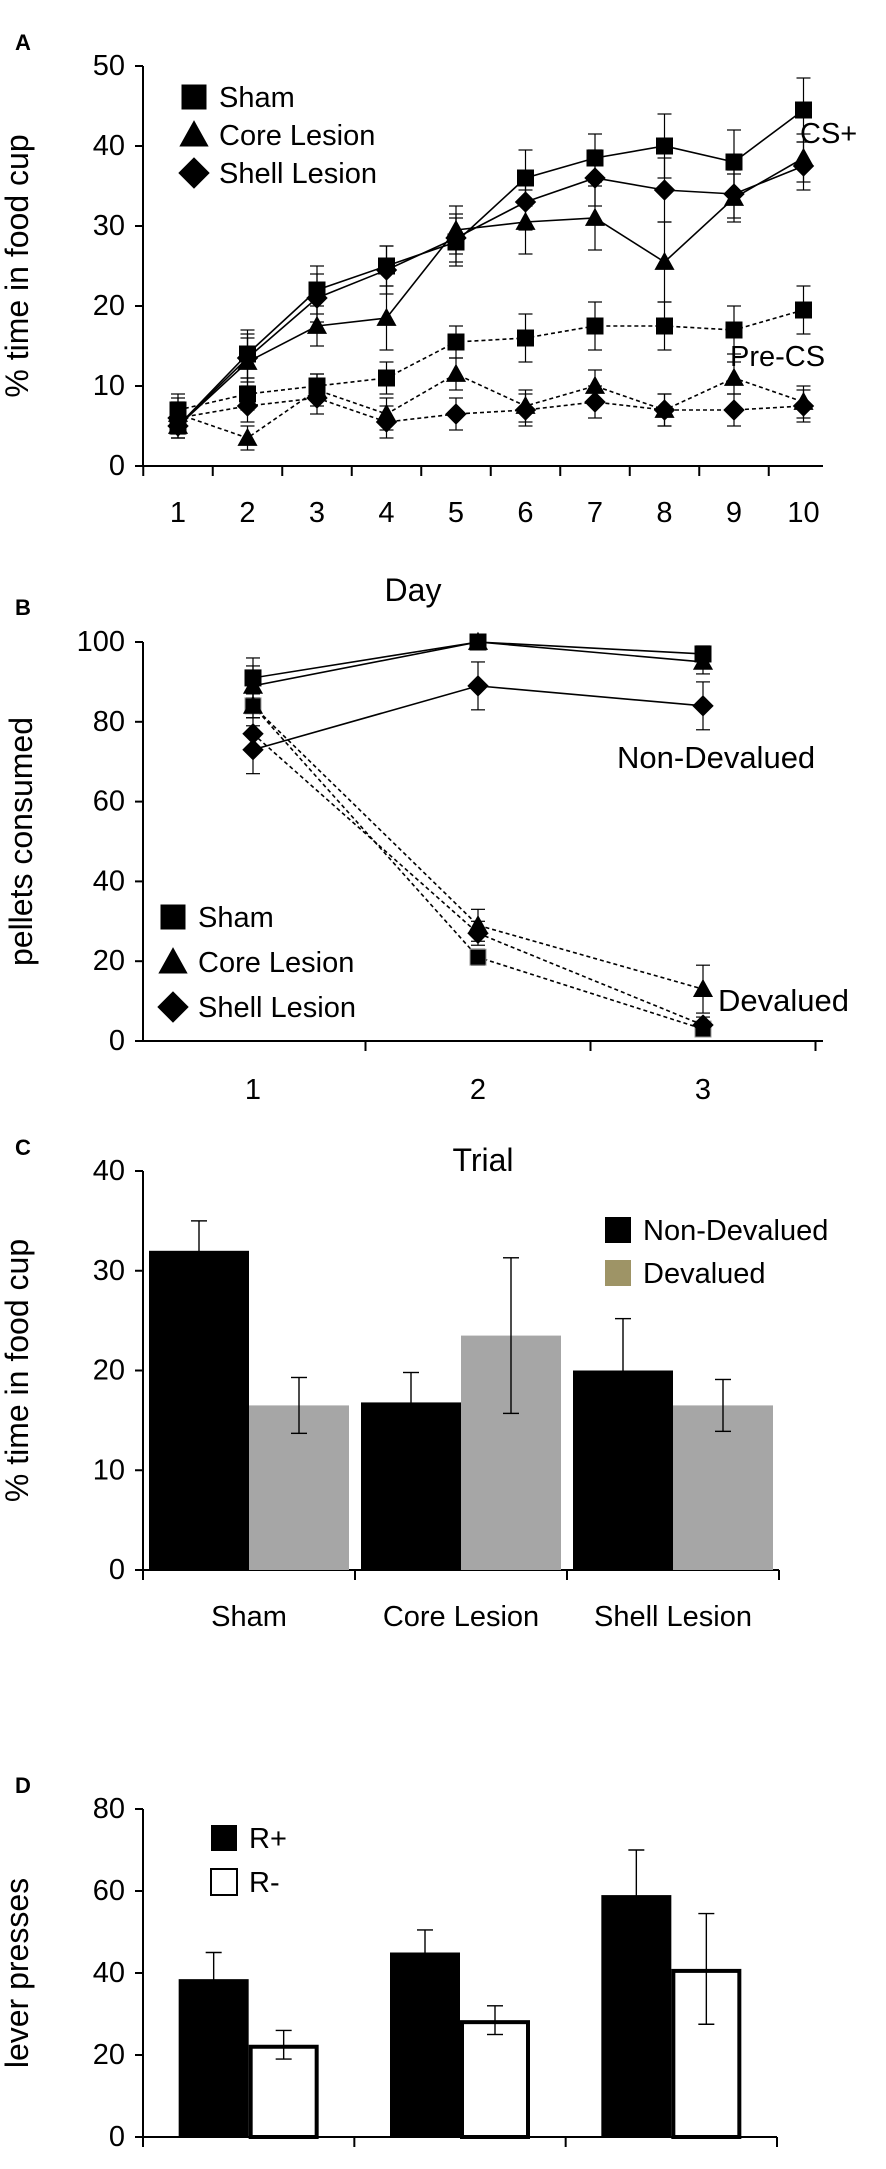  I want to click on series-sham-pre-cs, so click(490, 356).